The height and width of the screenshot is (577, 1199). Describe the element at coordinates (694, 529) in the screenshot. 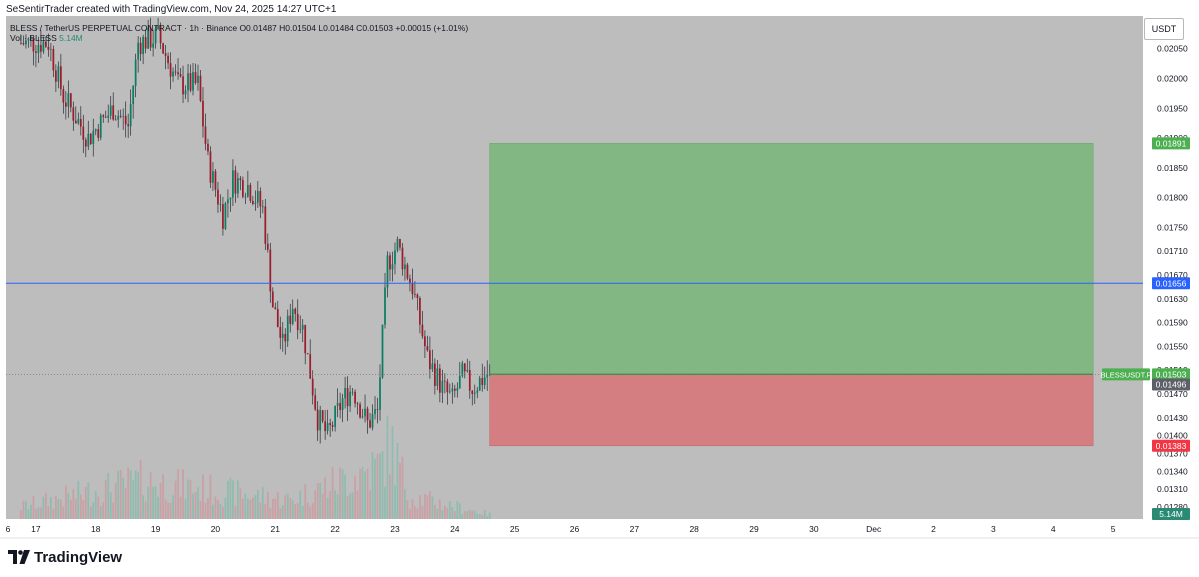

I see `time-tick-label: 28` at that location.